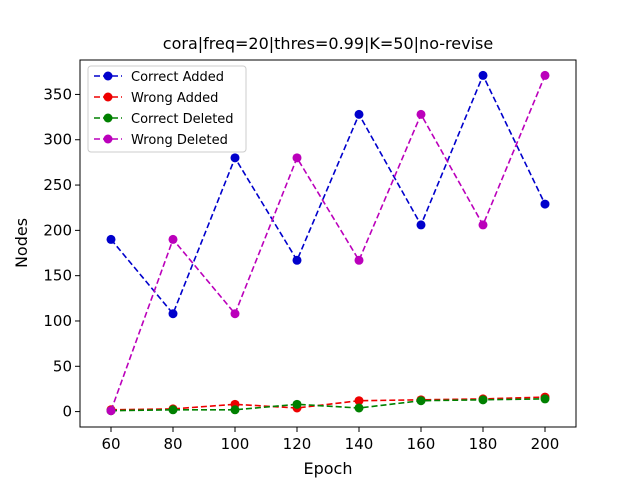 The height and width of the screenshot is (480, 640). What do you see at coordinates (57, 94) in the screenshot?
I see `y-tick-label: 350` at bounding box center [57, 94].